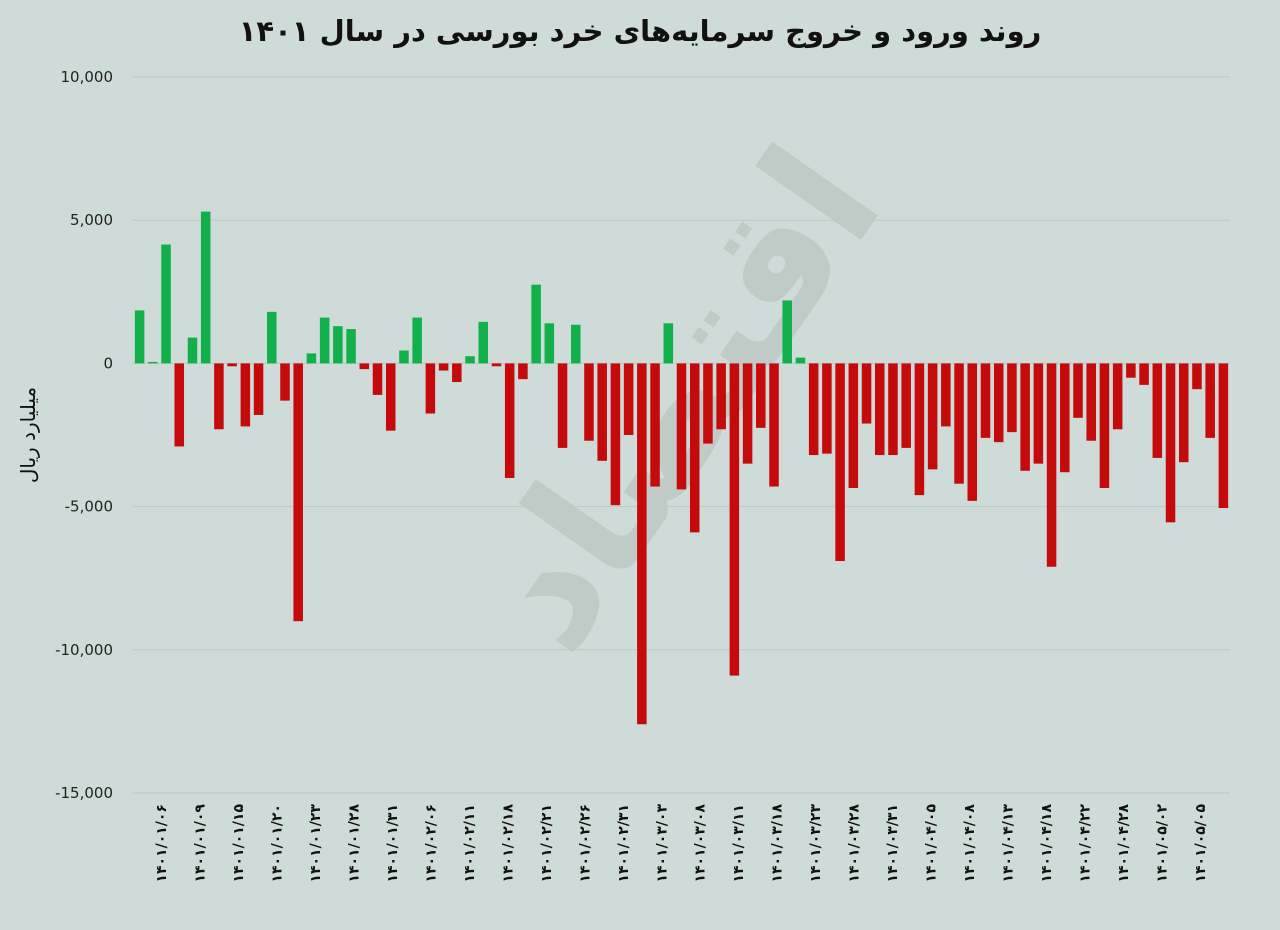  What do you see at coordinates (278, 843) in the screenshot?
I see `x-tick-label: ۱۴۰۱/۰۱/۲۰` at bounding box center [278, 843].